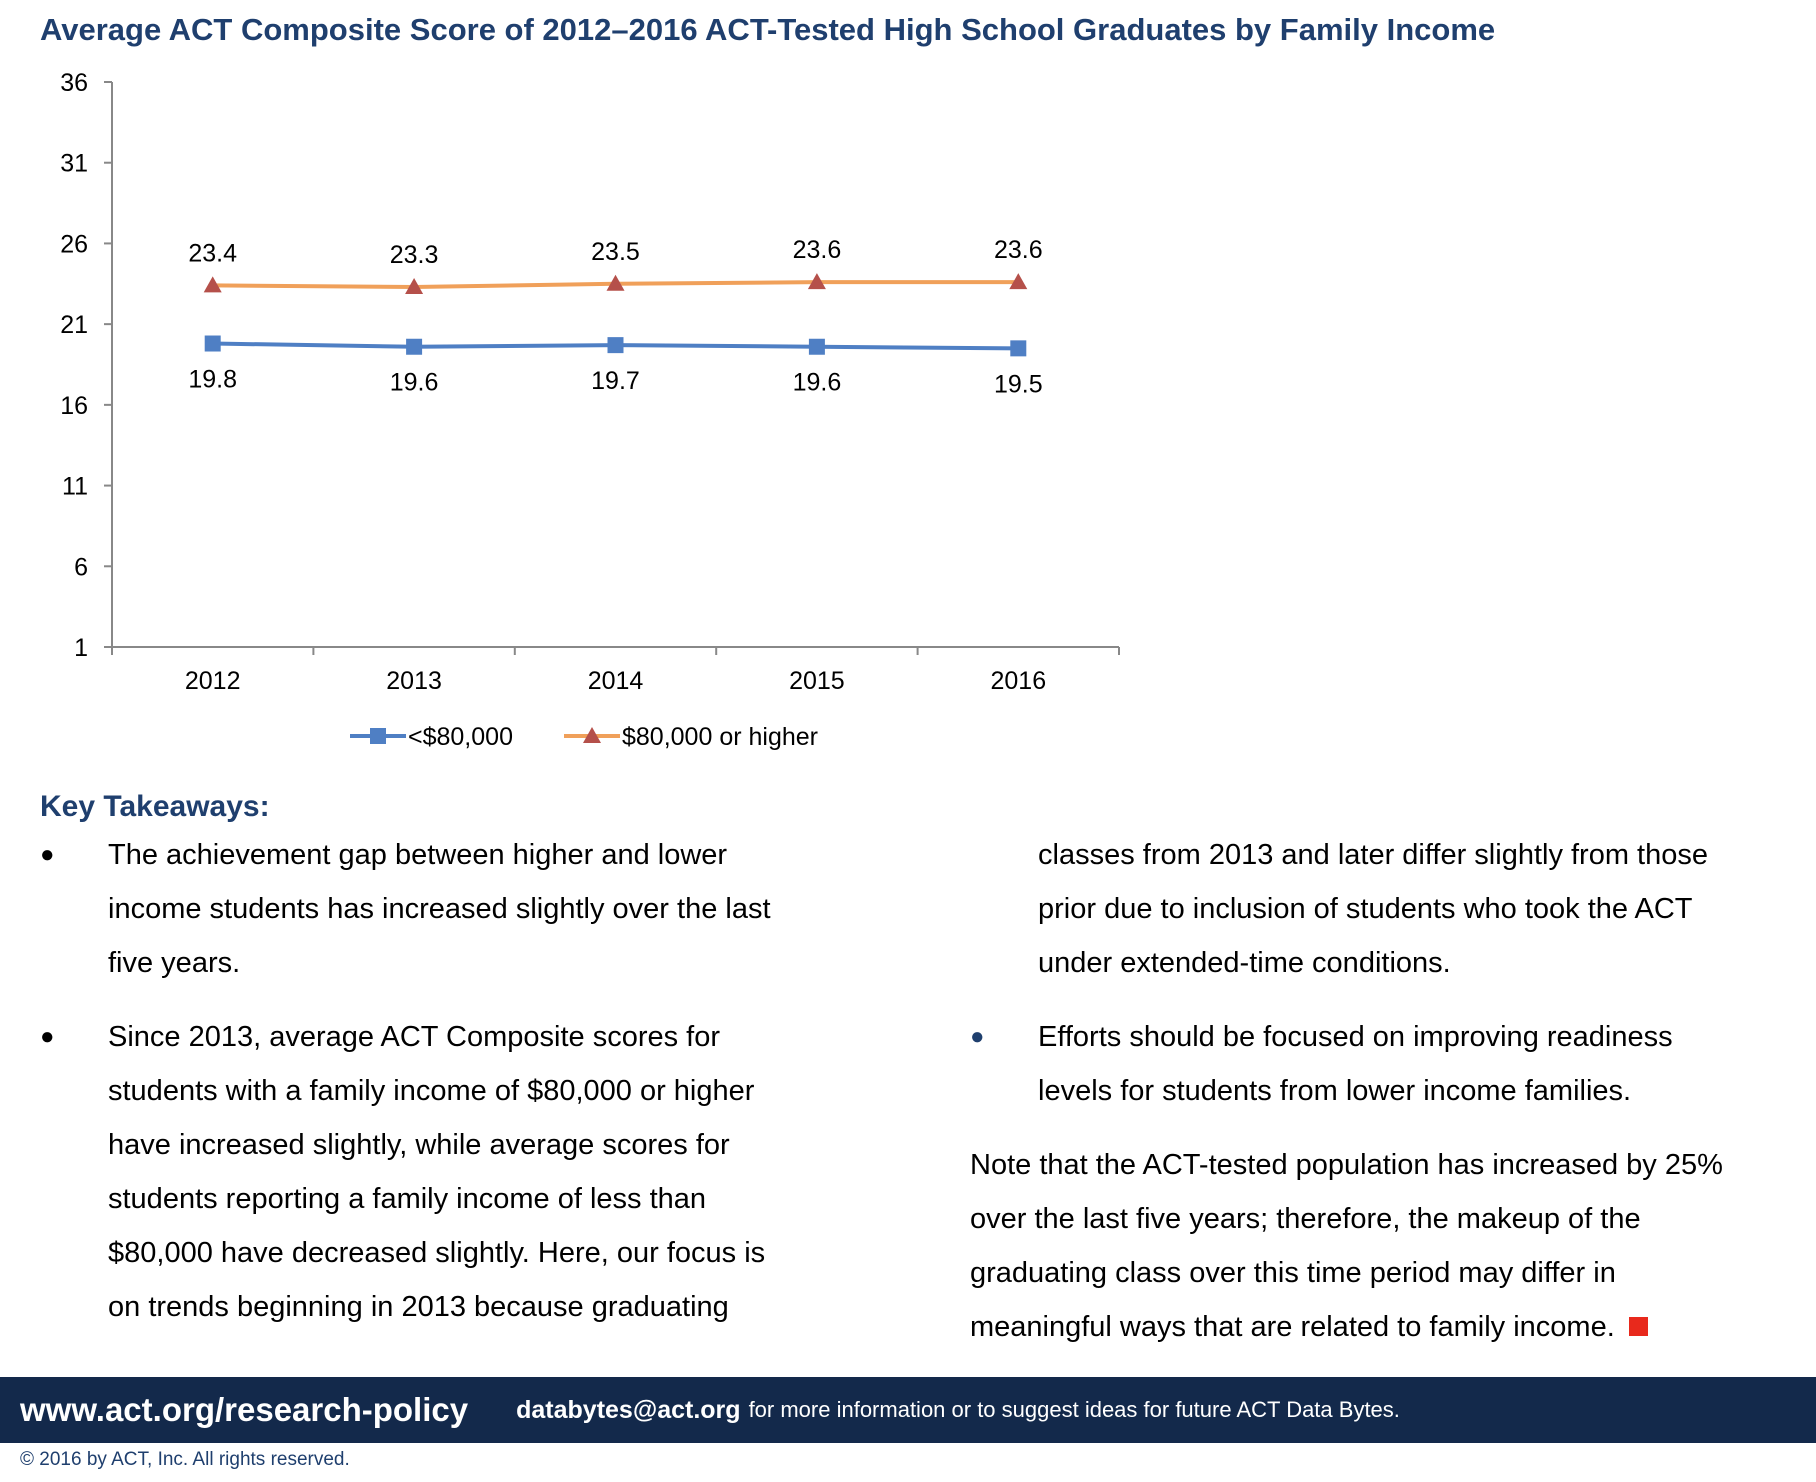 This screenshot has width=1816, height=1482. I want to click on data-label: 23.4, so click(212, 253).